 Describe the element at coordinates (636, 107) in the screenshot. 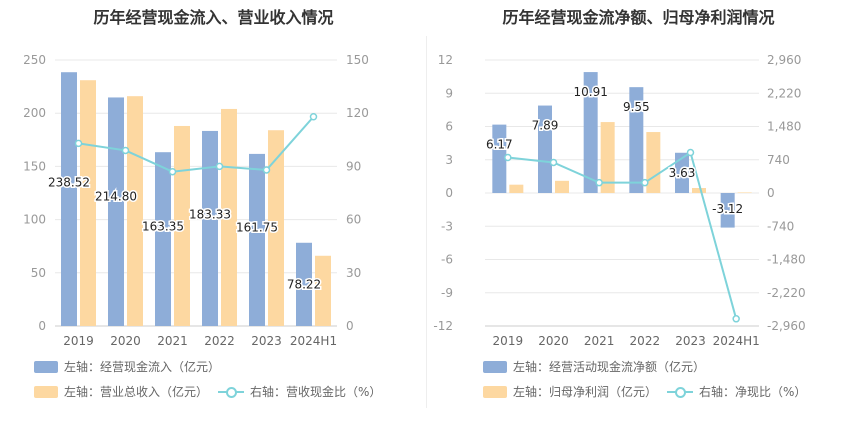

I see `bar-data-label: 9.55` at that location.